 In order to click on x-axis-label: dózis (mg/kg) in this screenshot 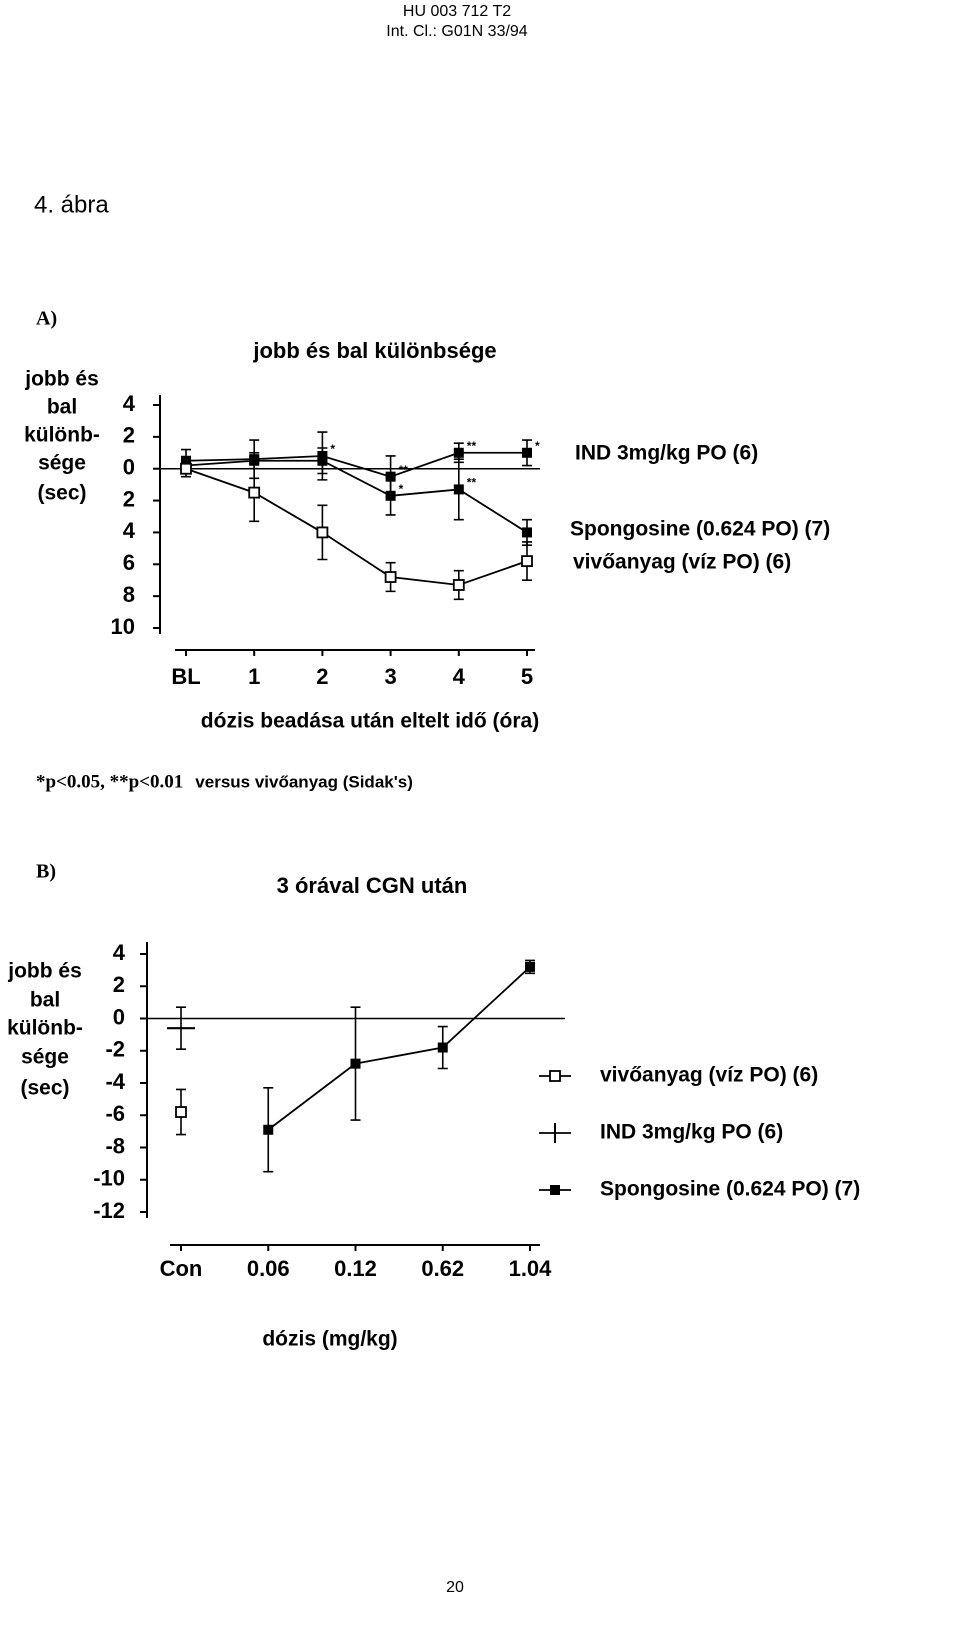, I will do `click(329, 1339)`.